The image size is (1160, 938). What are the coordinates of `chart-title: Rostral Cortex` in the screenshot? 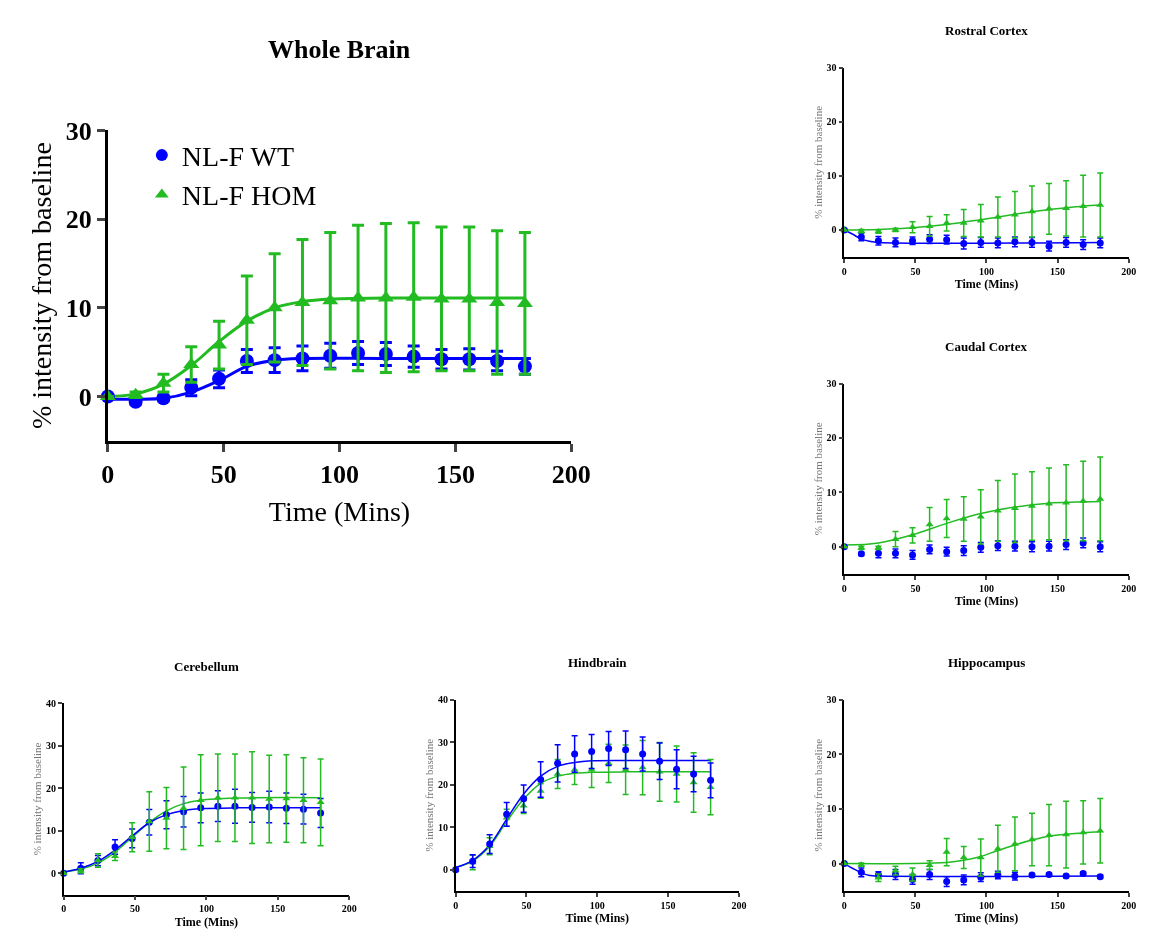 It's located at (987, 30).